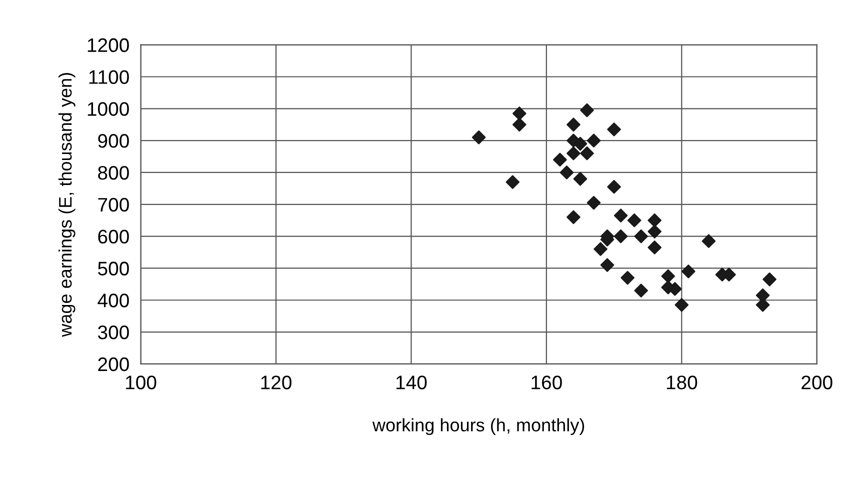 This screenshot has width=843, height=477. Describe the element at coordinates (108, 109) in the screenshot. I see `y-tick-label: 1000` at that location.